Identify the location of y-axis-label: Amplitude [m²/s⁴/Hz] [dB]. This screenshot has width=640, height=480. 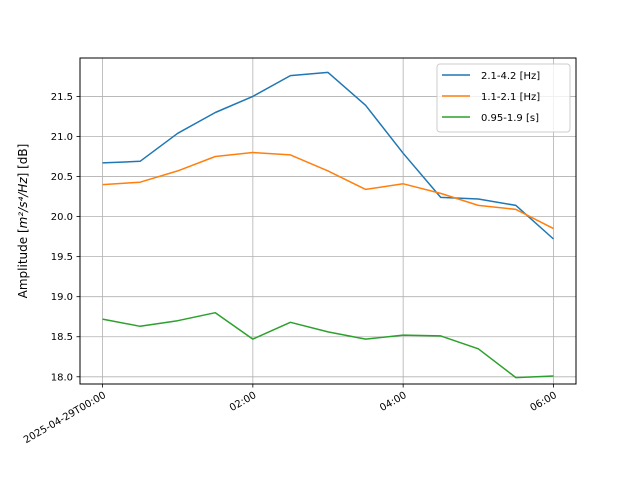
(23, 221).